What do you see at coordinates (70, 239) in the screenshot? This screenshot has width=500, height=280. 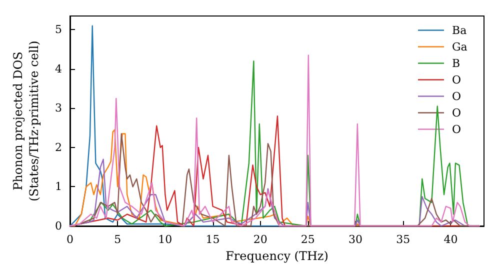 I see `x-tick-label: 0` at bounding box center [70, 239].